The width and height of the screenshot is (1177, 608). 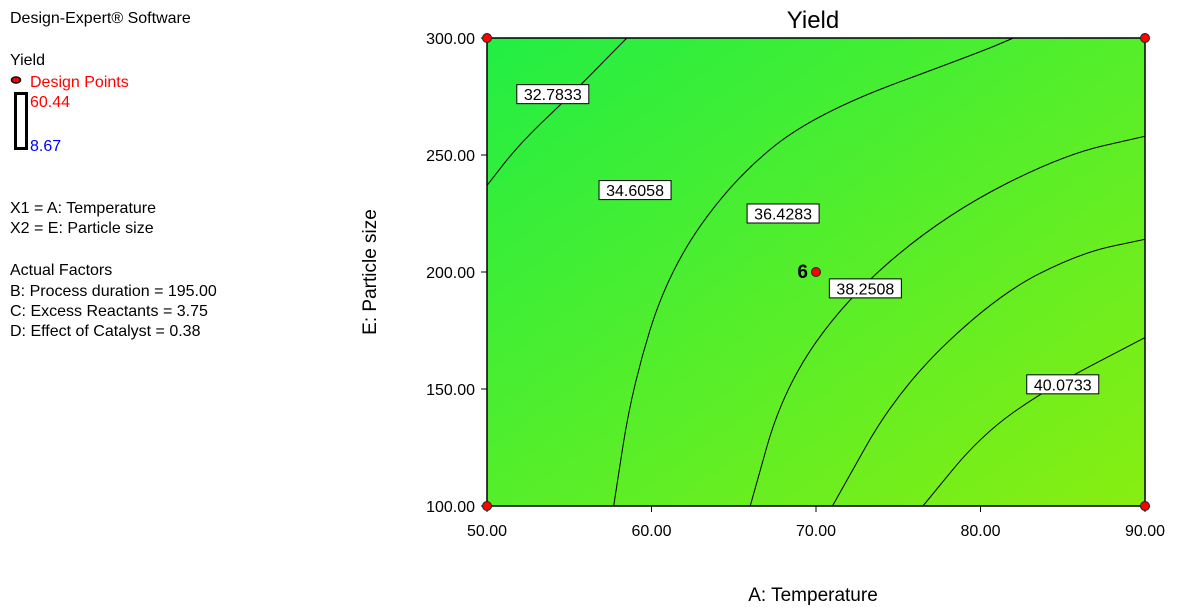 I want to click on factor-effect-of-catalyst: D: Effect of Catalyst = 0.38, so click(x=105, y=331).